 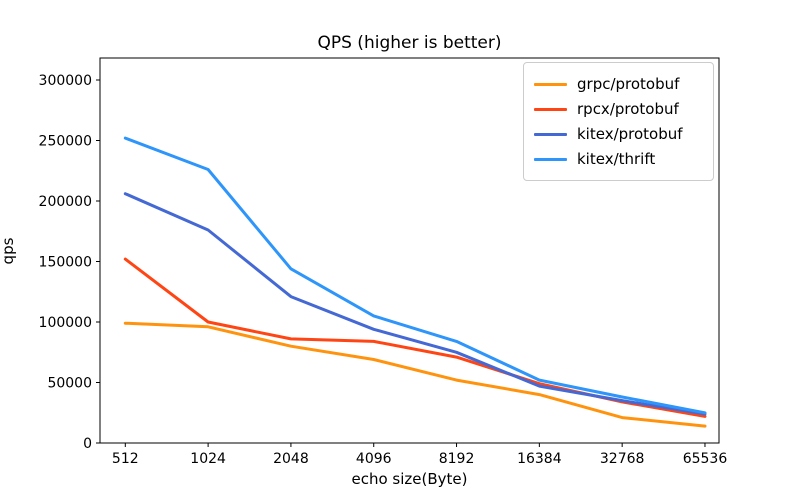 I want to click on x-tick-label: 2048, so click(x=291, y=459).